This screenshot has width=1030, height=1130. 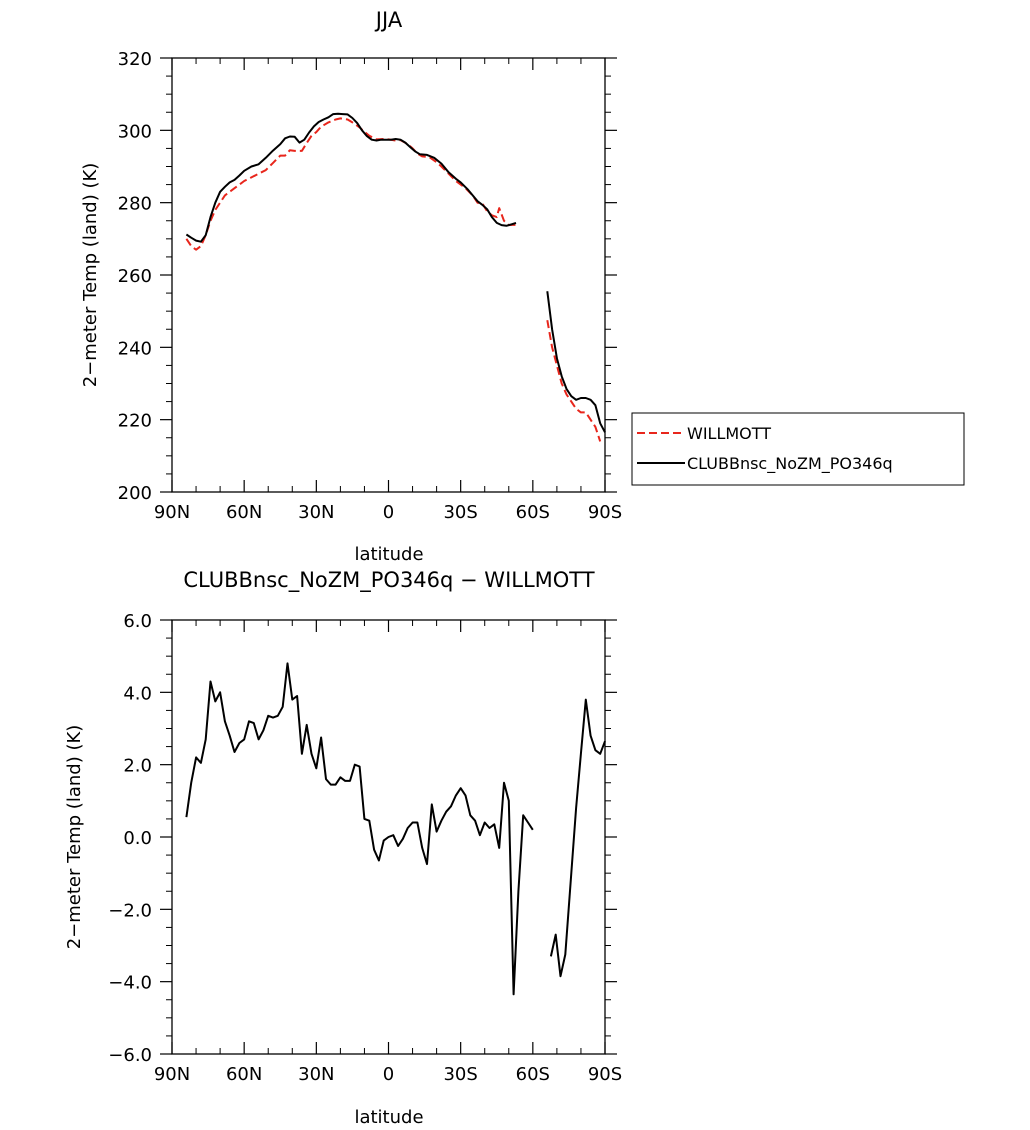 I want to click on y-tick-label: 280, so click(x=135, y=204).